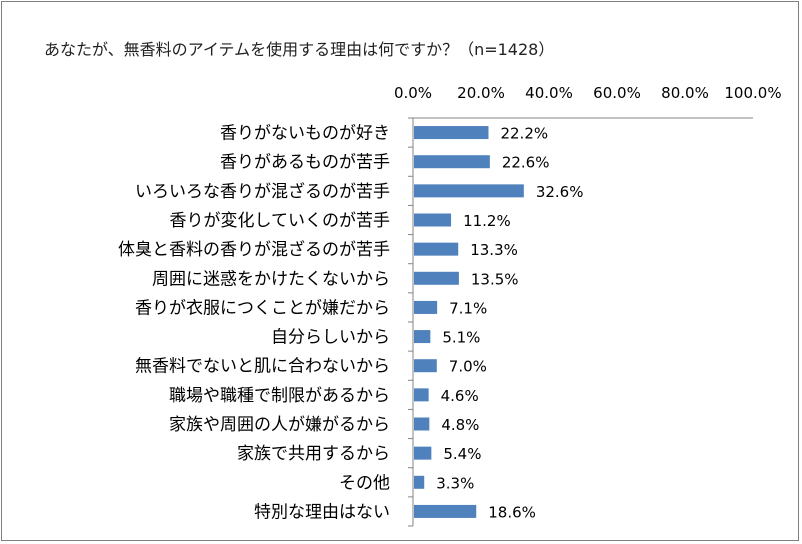 The height and width of the screenshot is (544, 802). I want to click on value-label: 13.3%, so click(494, 250).